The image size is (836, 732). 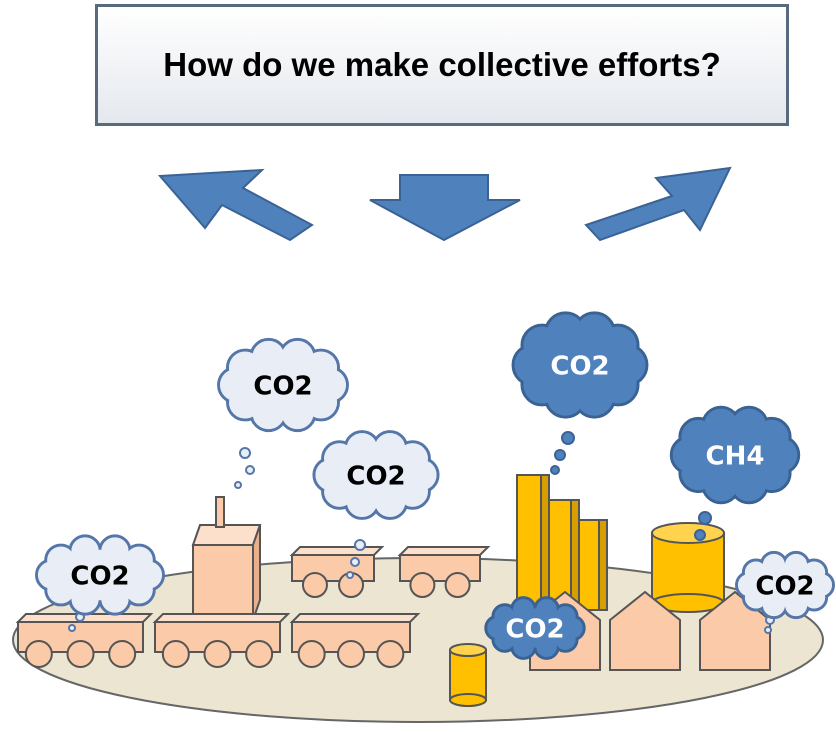 I want to click on arrow-right, so click(x=658, y=204).